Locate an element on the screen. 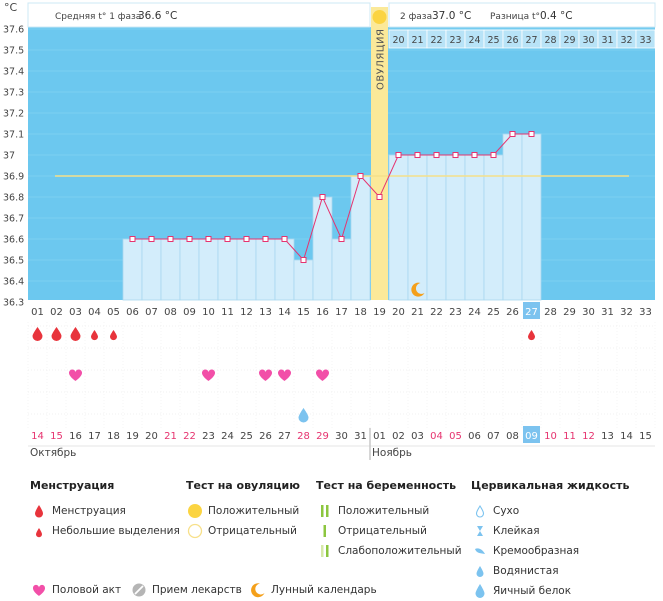 The width and height of the screenshot is (663, 601). phase2-header-day: 29 is located at coordinates (569, 40).